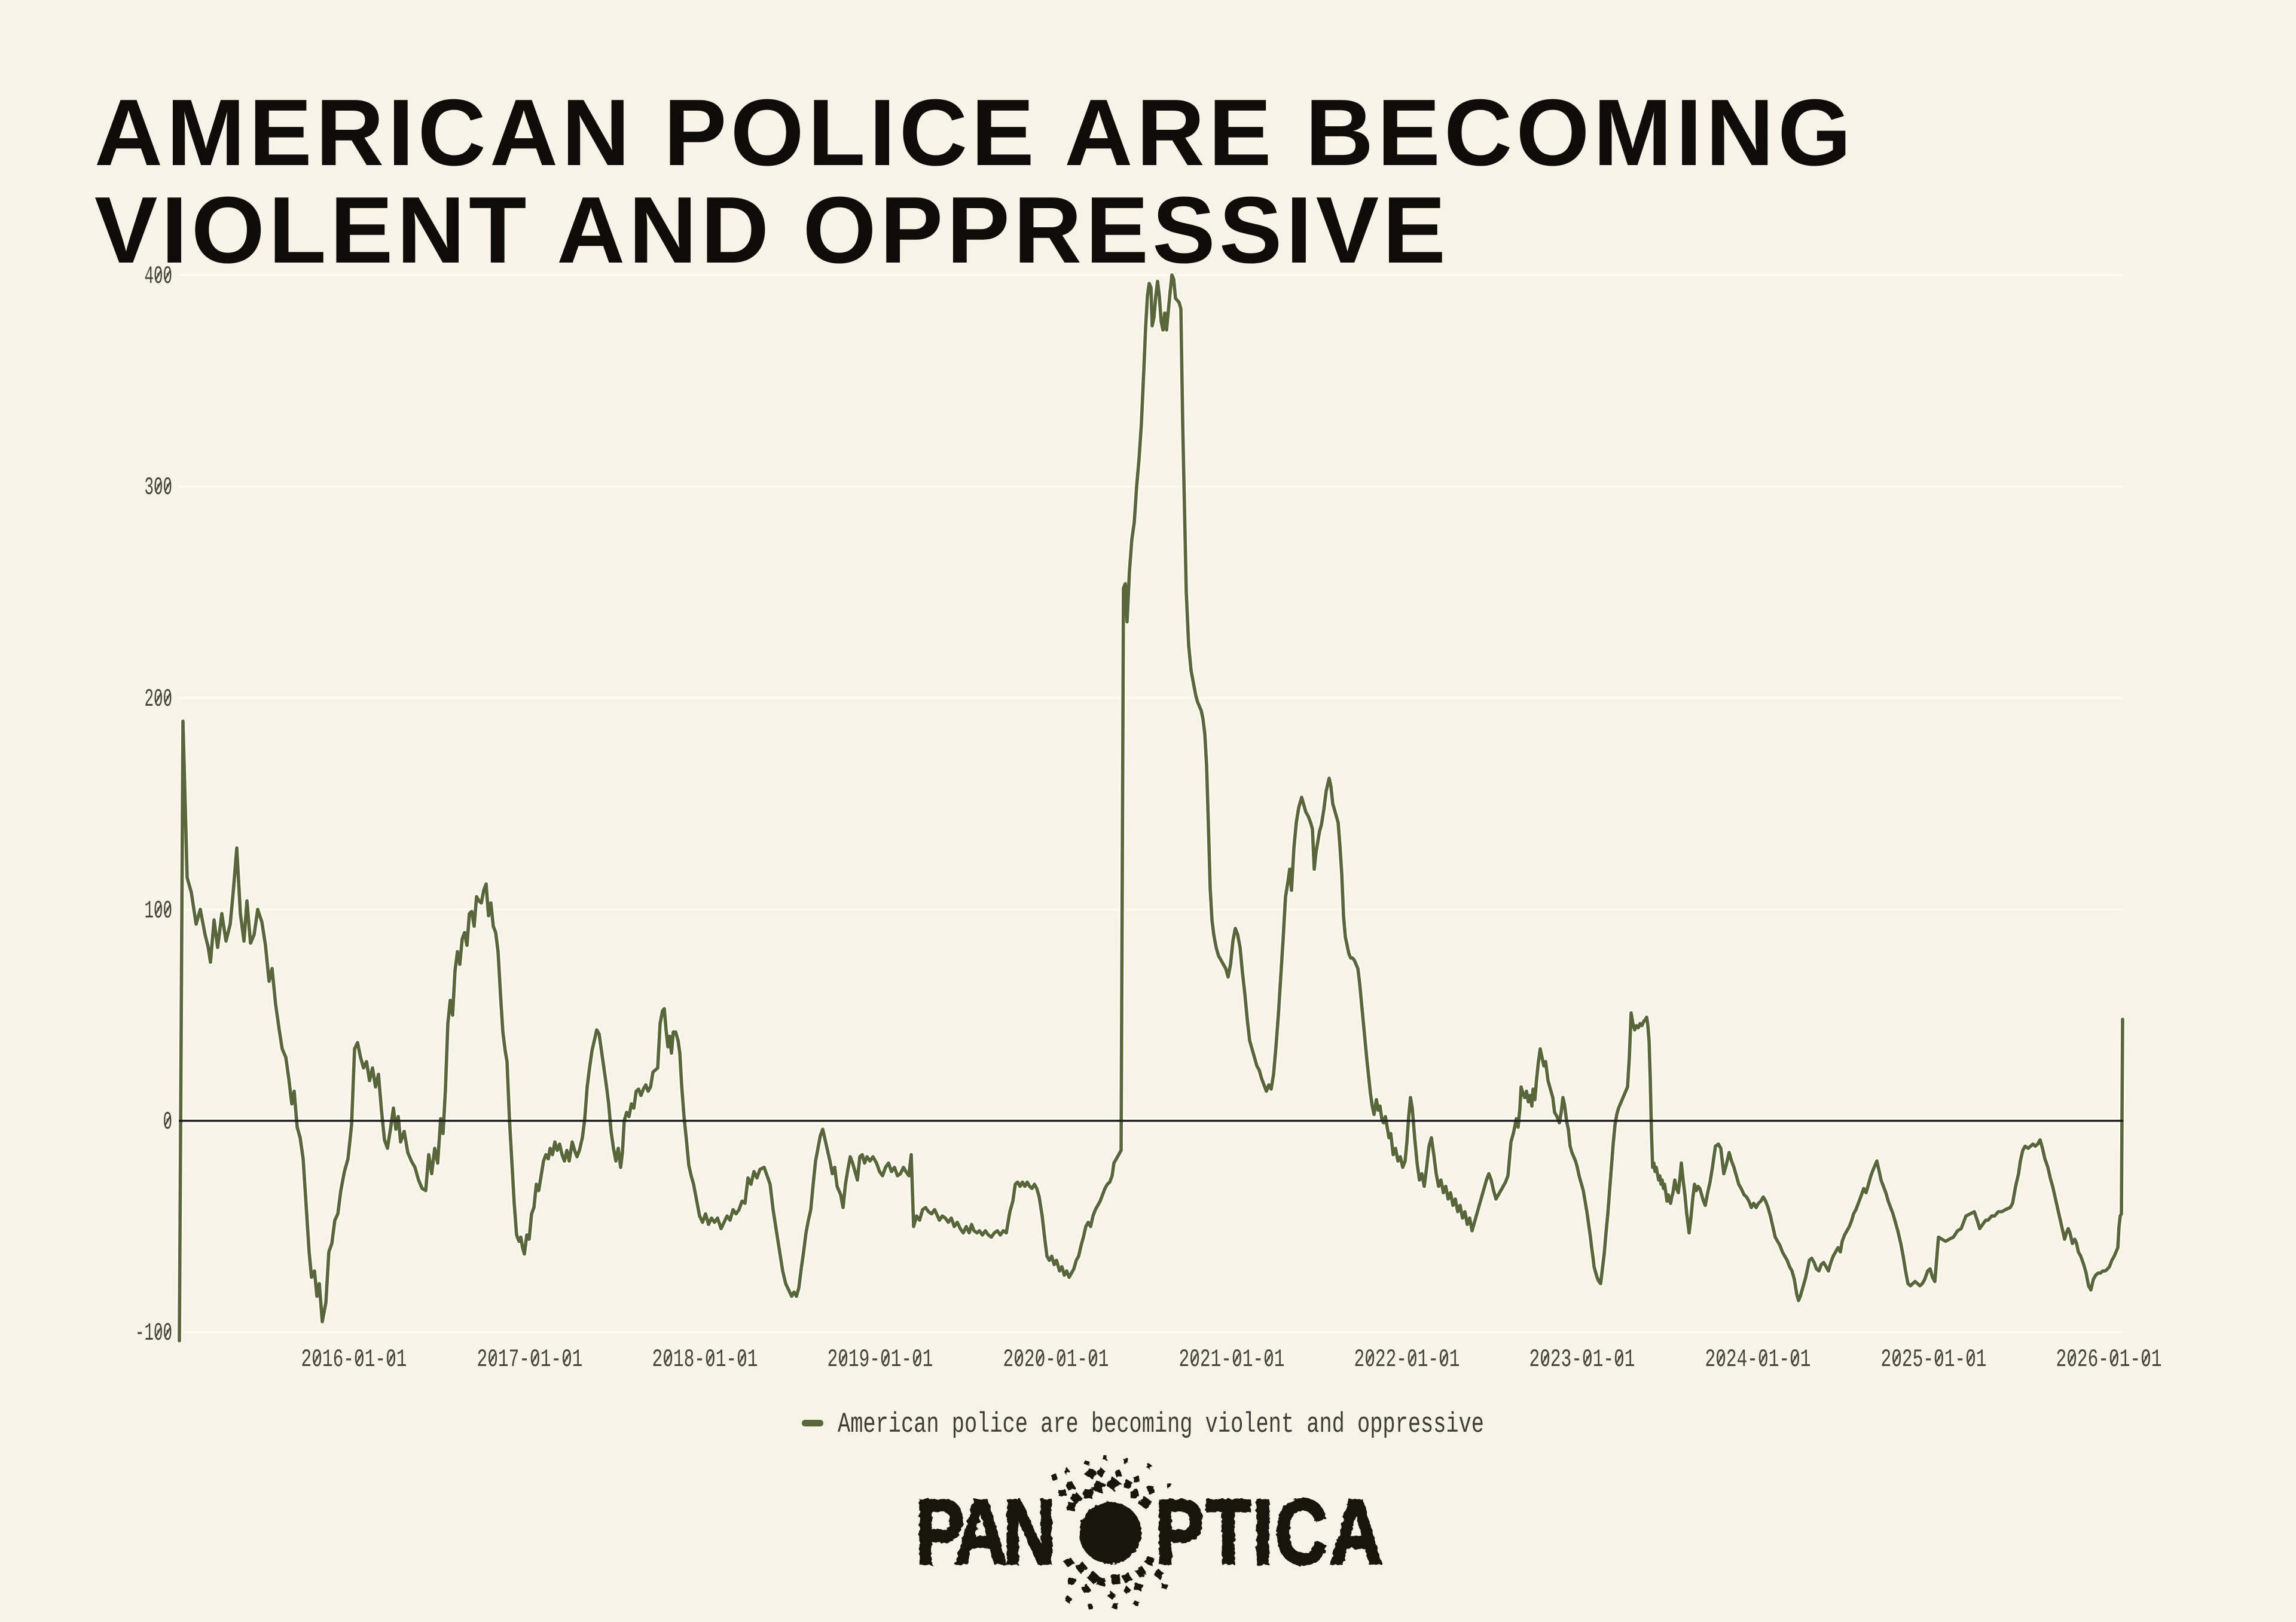 This screenshot has width=2296, height=1622. What do you see at coordinates (705, 1359) in the screenshot?
I see `svg-text: 2018-01-01` at bounding box center [705, 1359].